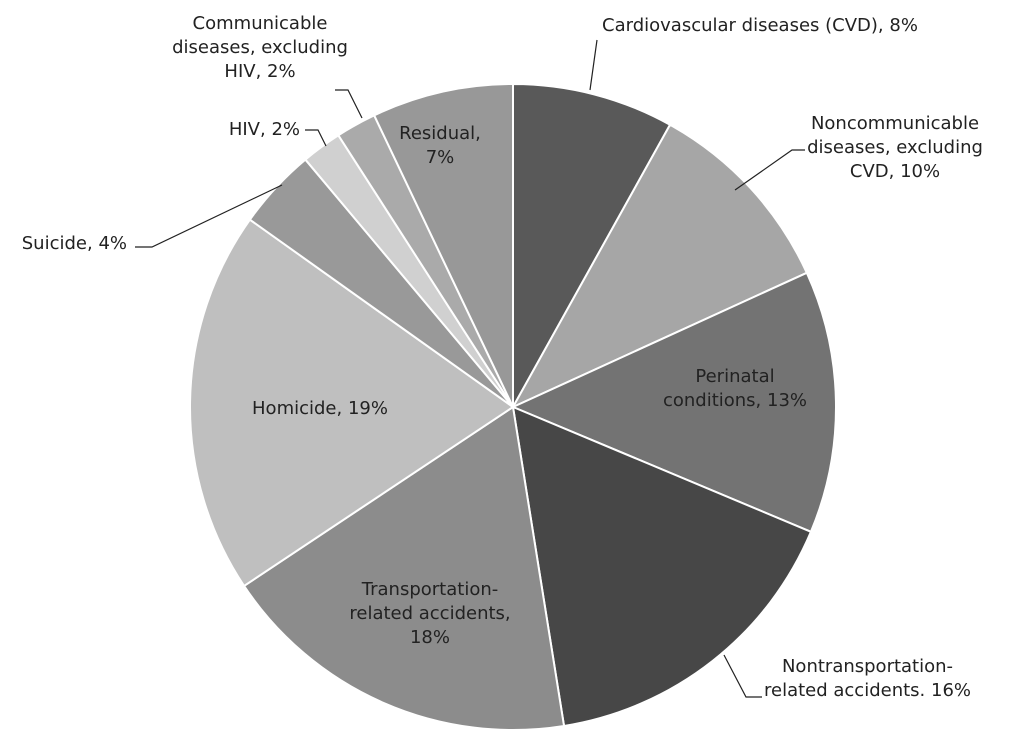 This screenshot has height=732, width=1010. Describe the element at coordinates (225, 130) in the screenshot. I see `slice-label: HIV, 2%` at that location.